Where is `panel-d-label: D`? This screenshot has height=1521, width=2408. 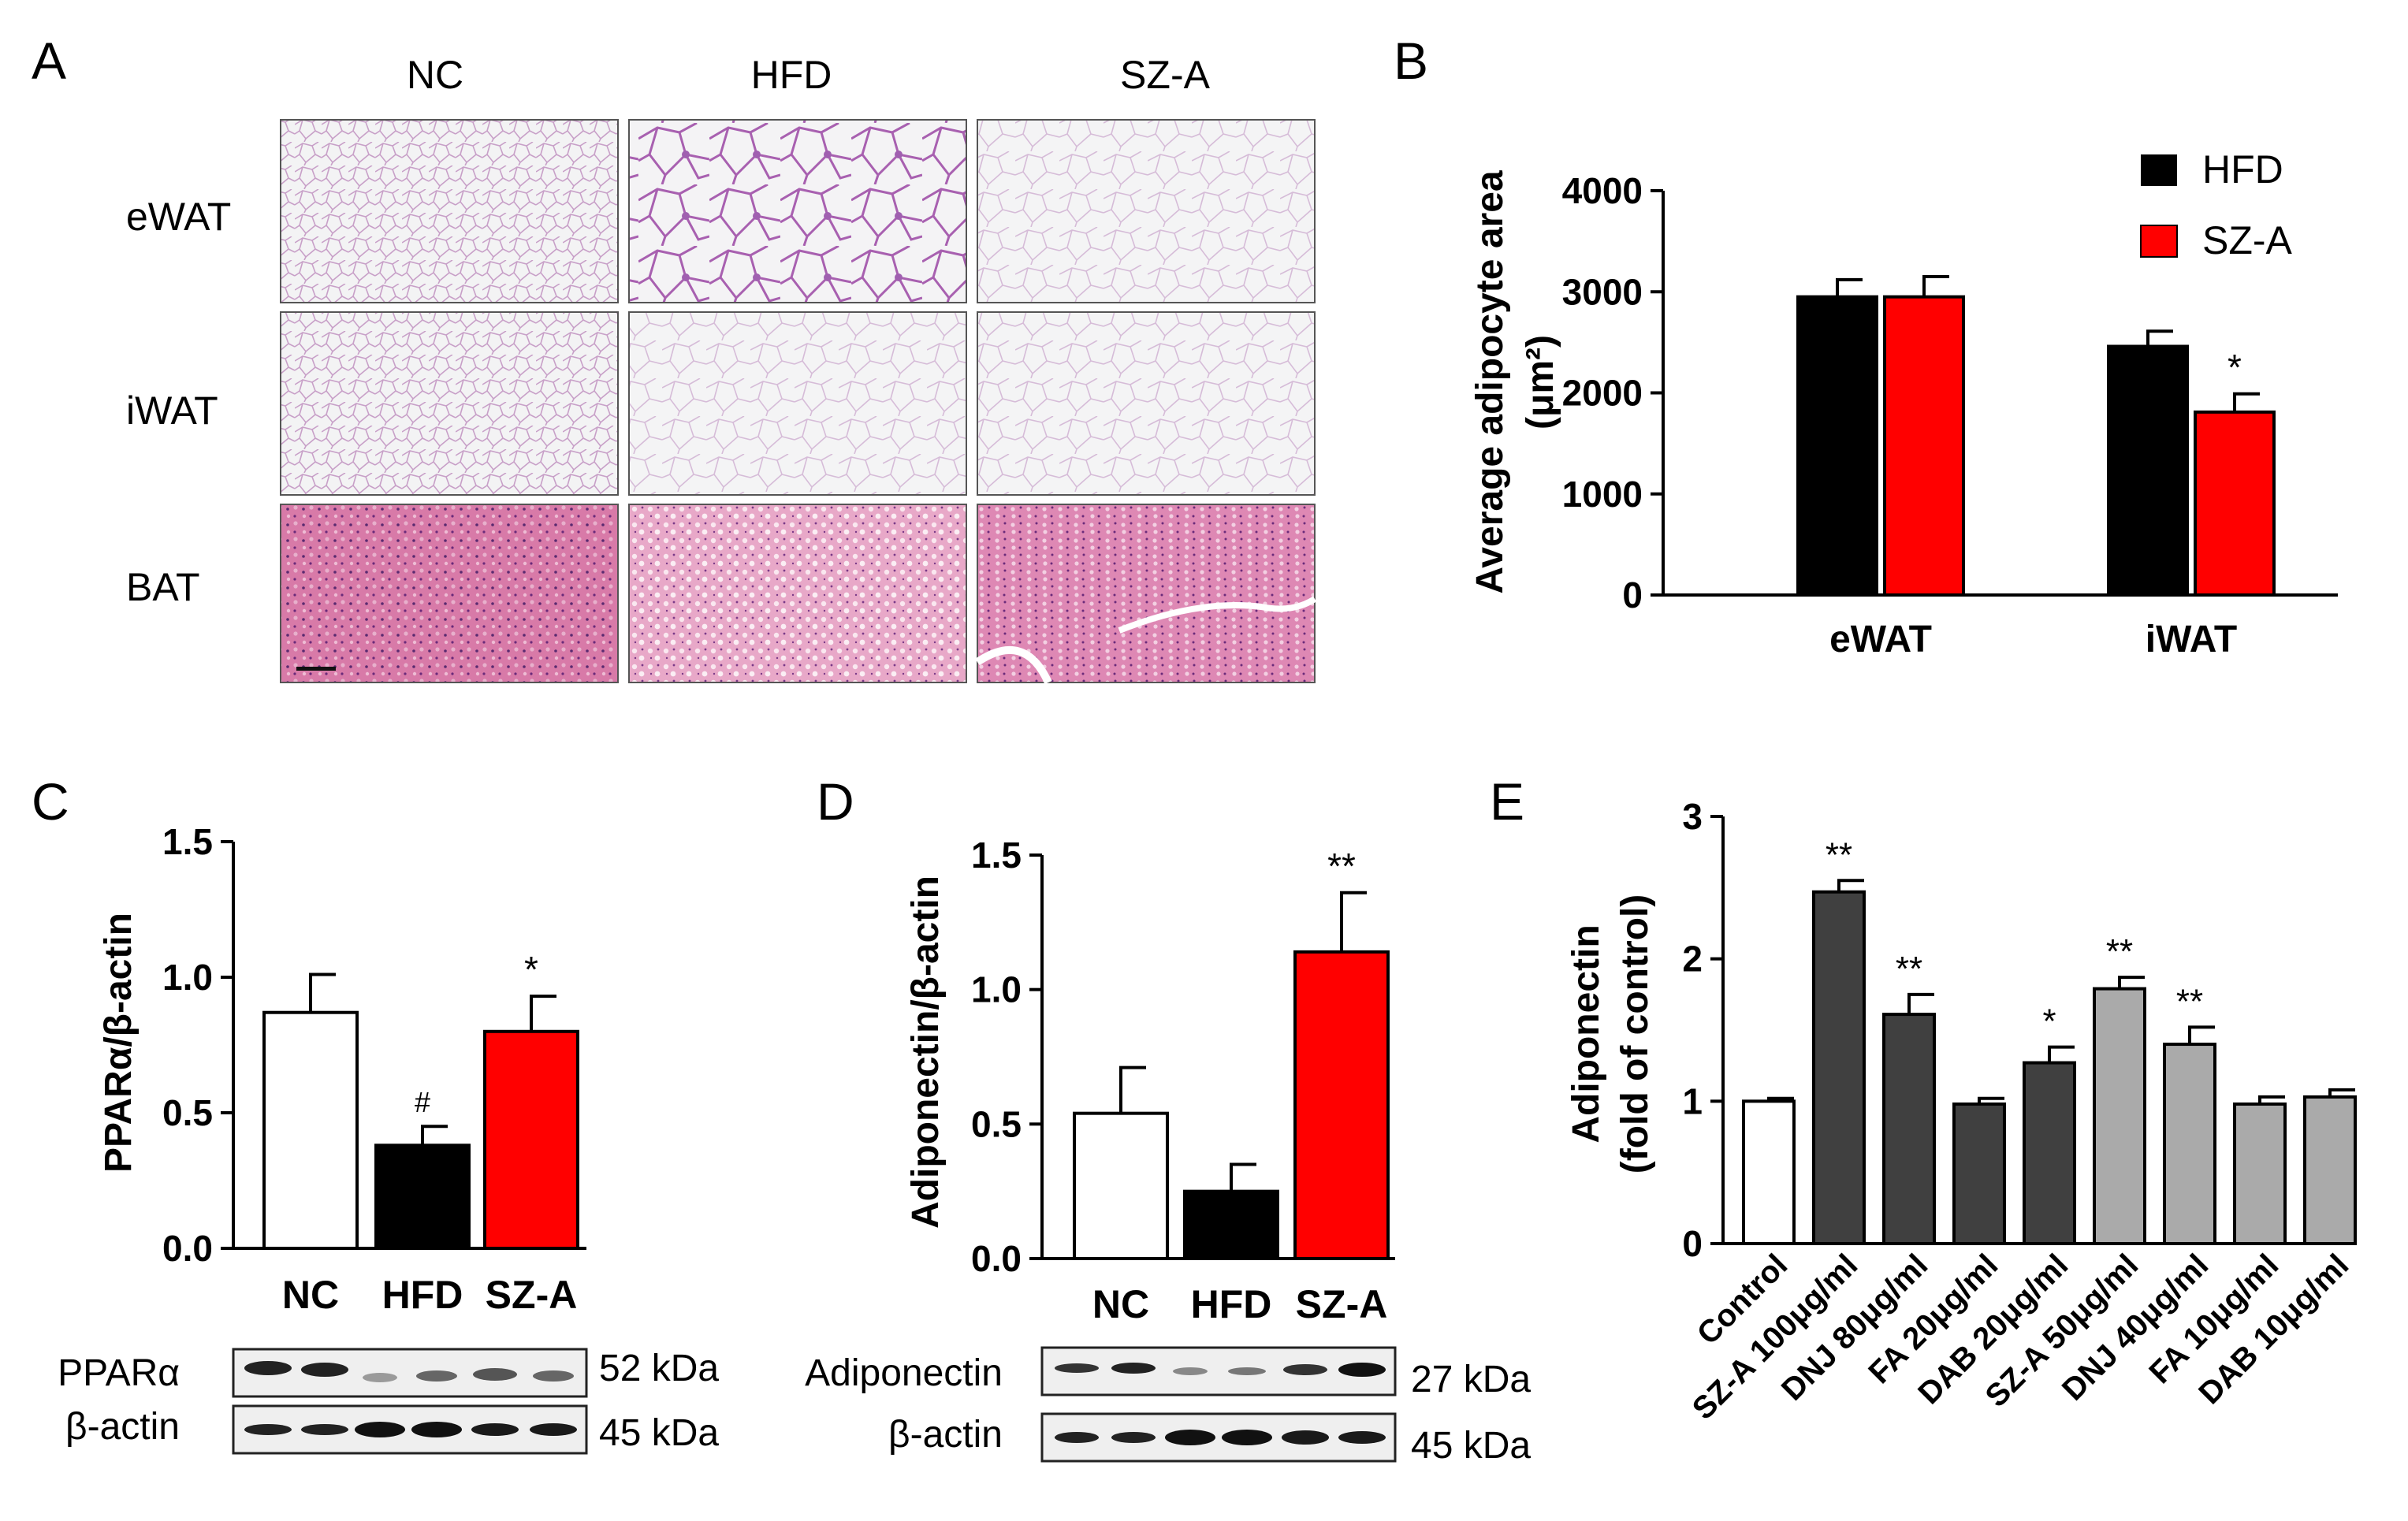 panel-d-label: D is located at coordinates (835, 801).